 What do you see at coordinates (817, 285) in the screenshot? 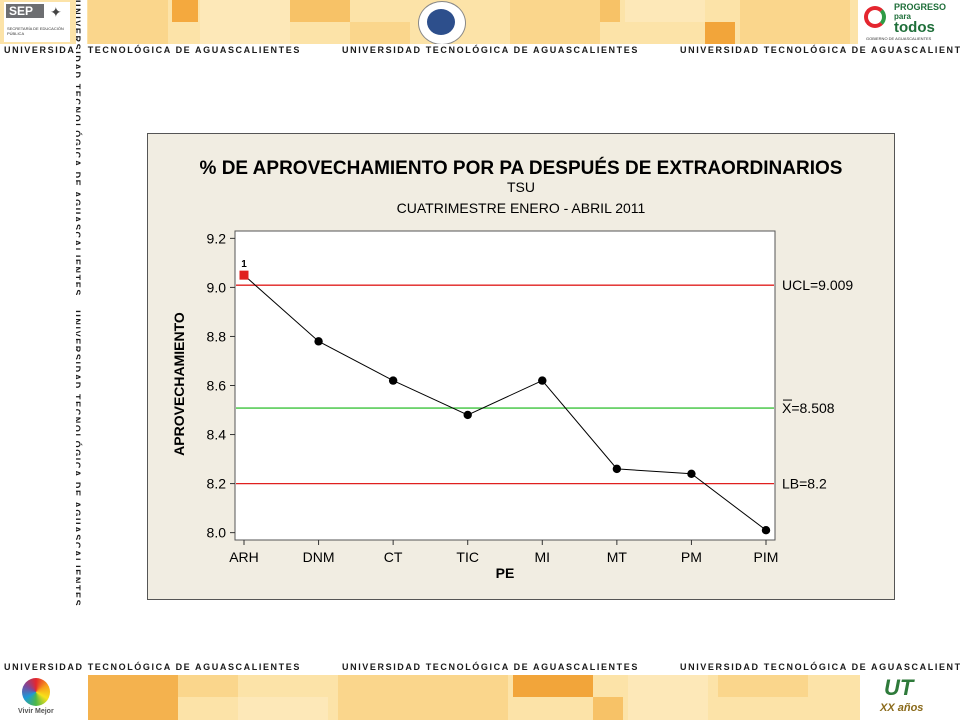
I see `control-line-label: UCL=9.009` at bounding box center [817, 285].